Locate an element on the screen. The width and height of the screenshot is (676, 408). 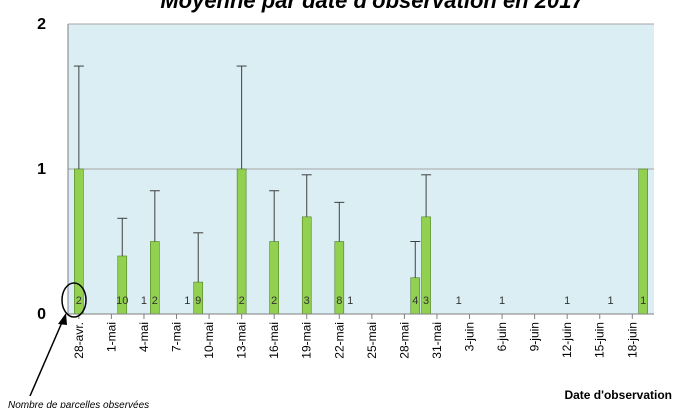
x-tick-label: 3-juin is located at coordinates (470, 336).